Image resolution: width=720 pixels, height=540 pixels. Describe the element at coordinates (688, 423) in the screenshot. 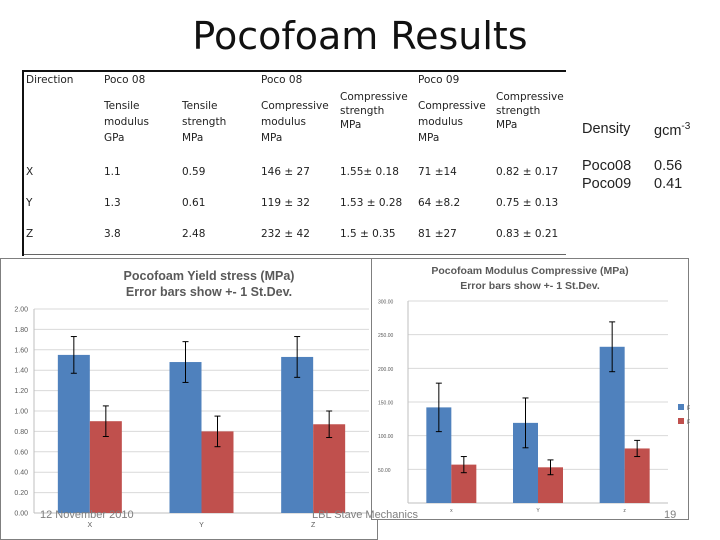

I see `legend-label: Poco09` at that location.